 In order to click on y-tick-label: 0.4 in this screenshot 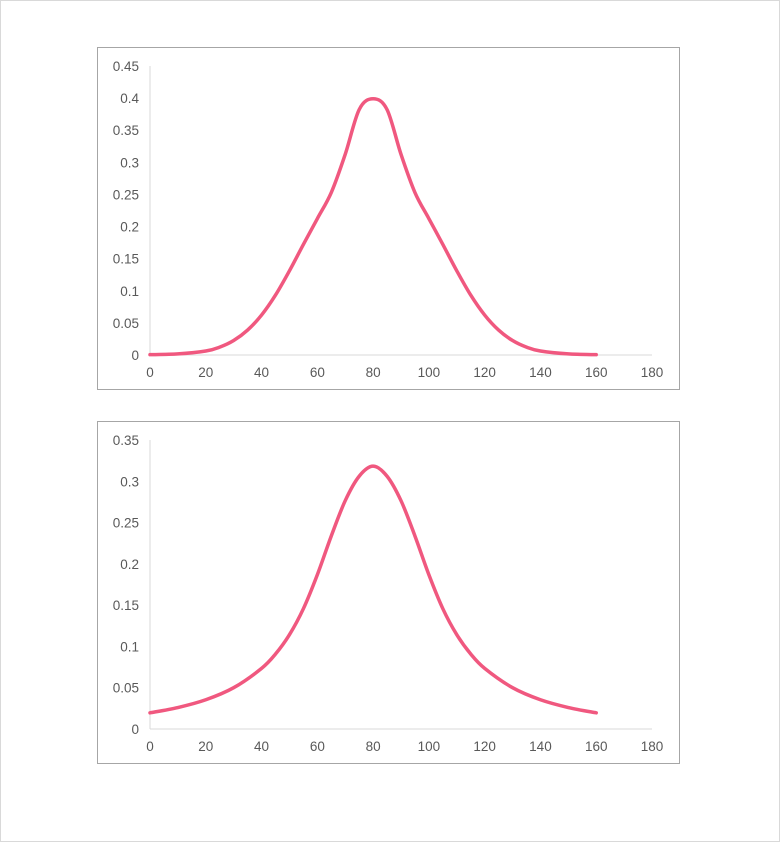, I will do `click(129, 98)`.